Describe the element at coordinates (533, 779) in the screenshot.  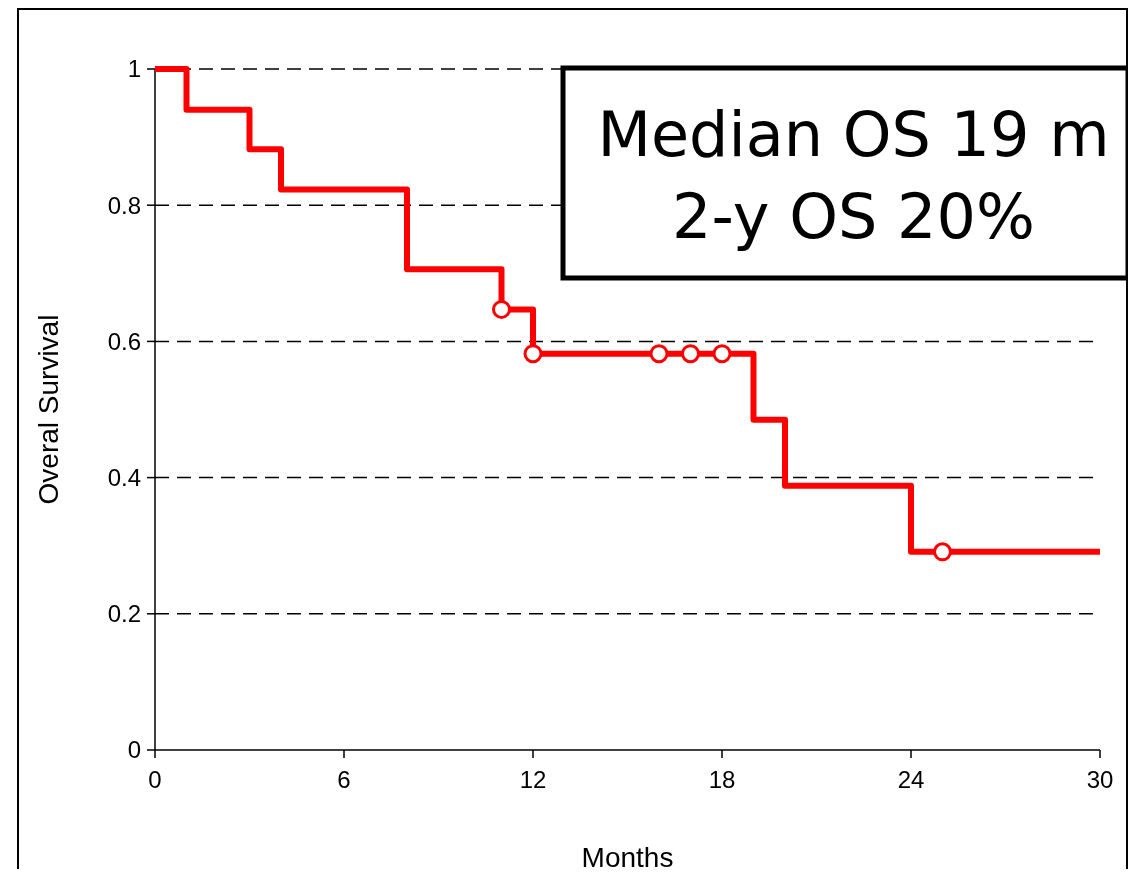
I see `x-tick-label: 12` at that location.